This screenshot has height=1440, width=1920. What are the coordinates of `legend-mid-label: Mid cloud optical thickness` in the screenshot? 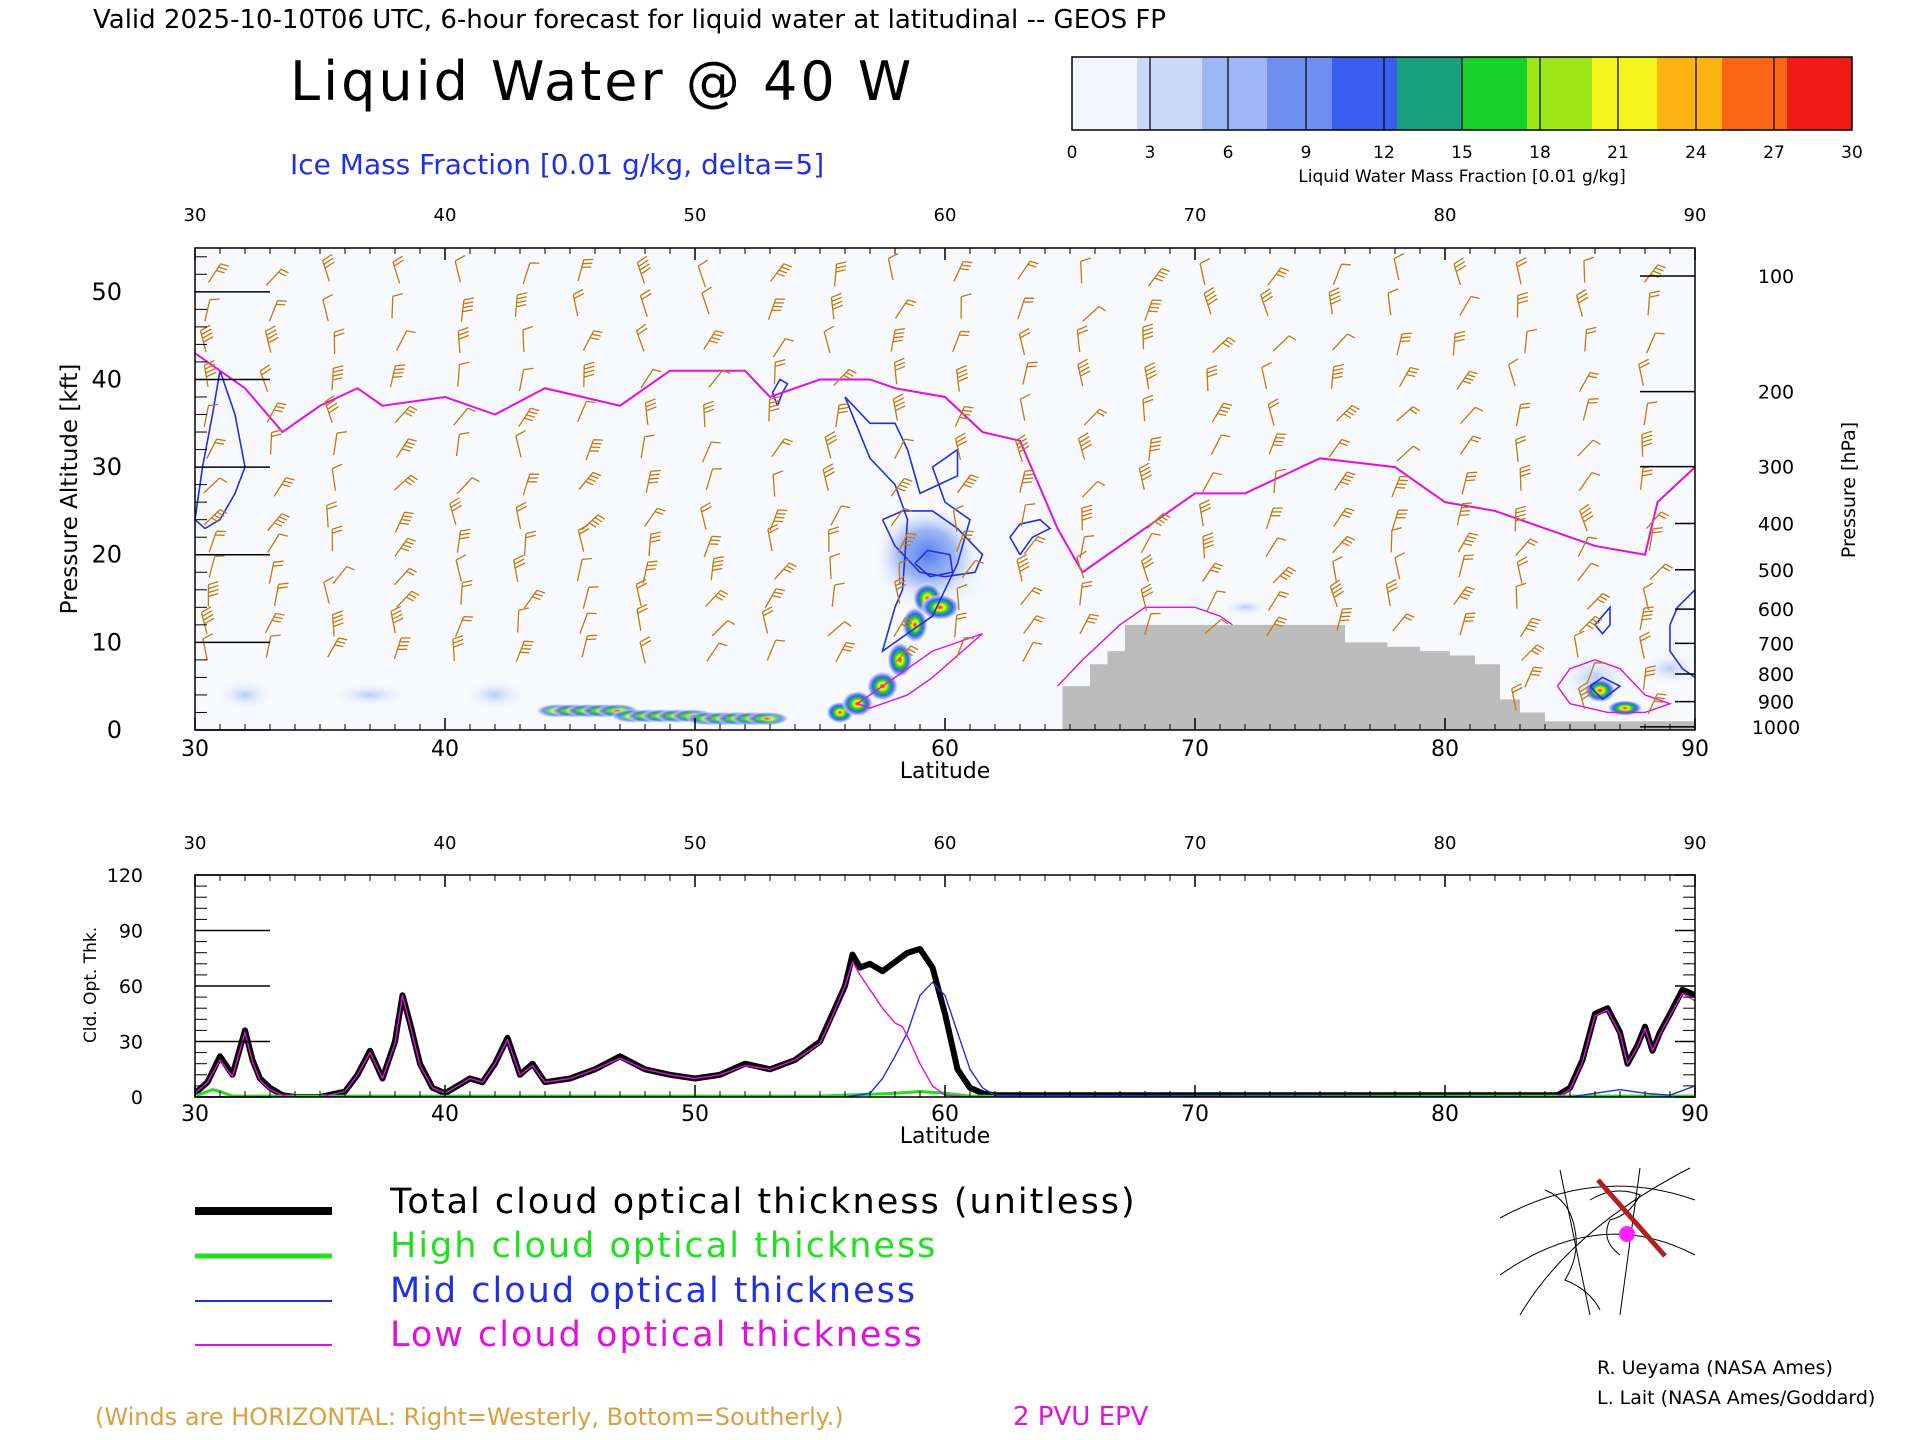 It's located at (653, 1291).